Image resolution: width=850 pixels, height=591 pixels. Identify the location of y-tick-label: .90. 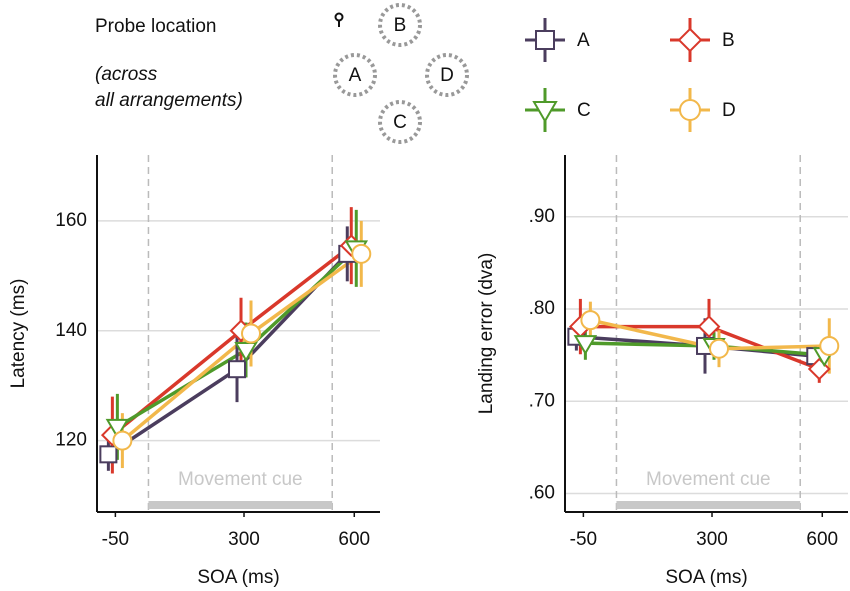
(542, 216).